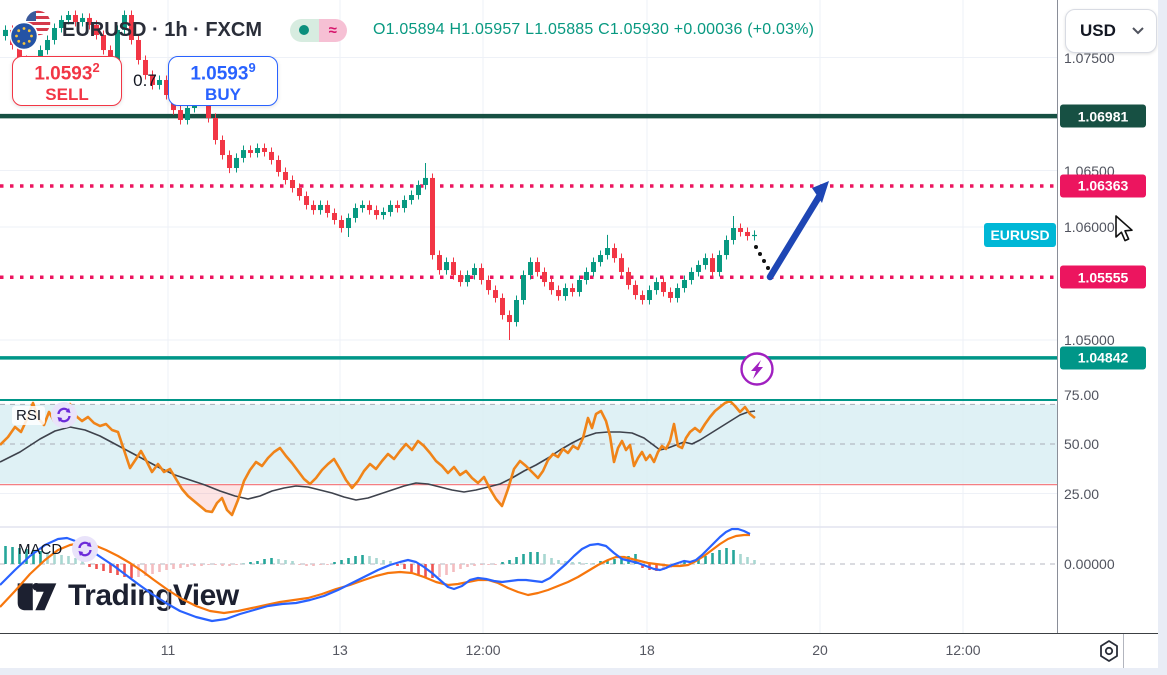 The height and width of the screenshot is (675, 1167). Describe the element at coordinates (1089, 227) in the screenshot. I see `price-tick: 1.06000` at that location.